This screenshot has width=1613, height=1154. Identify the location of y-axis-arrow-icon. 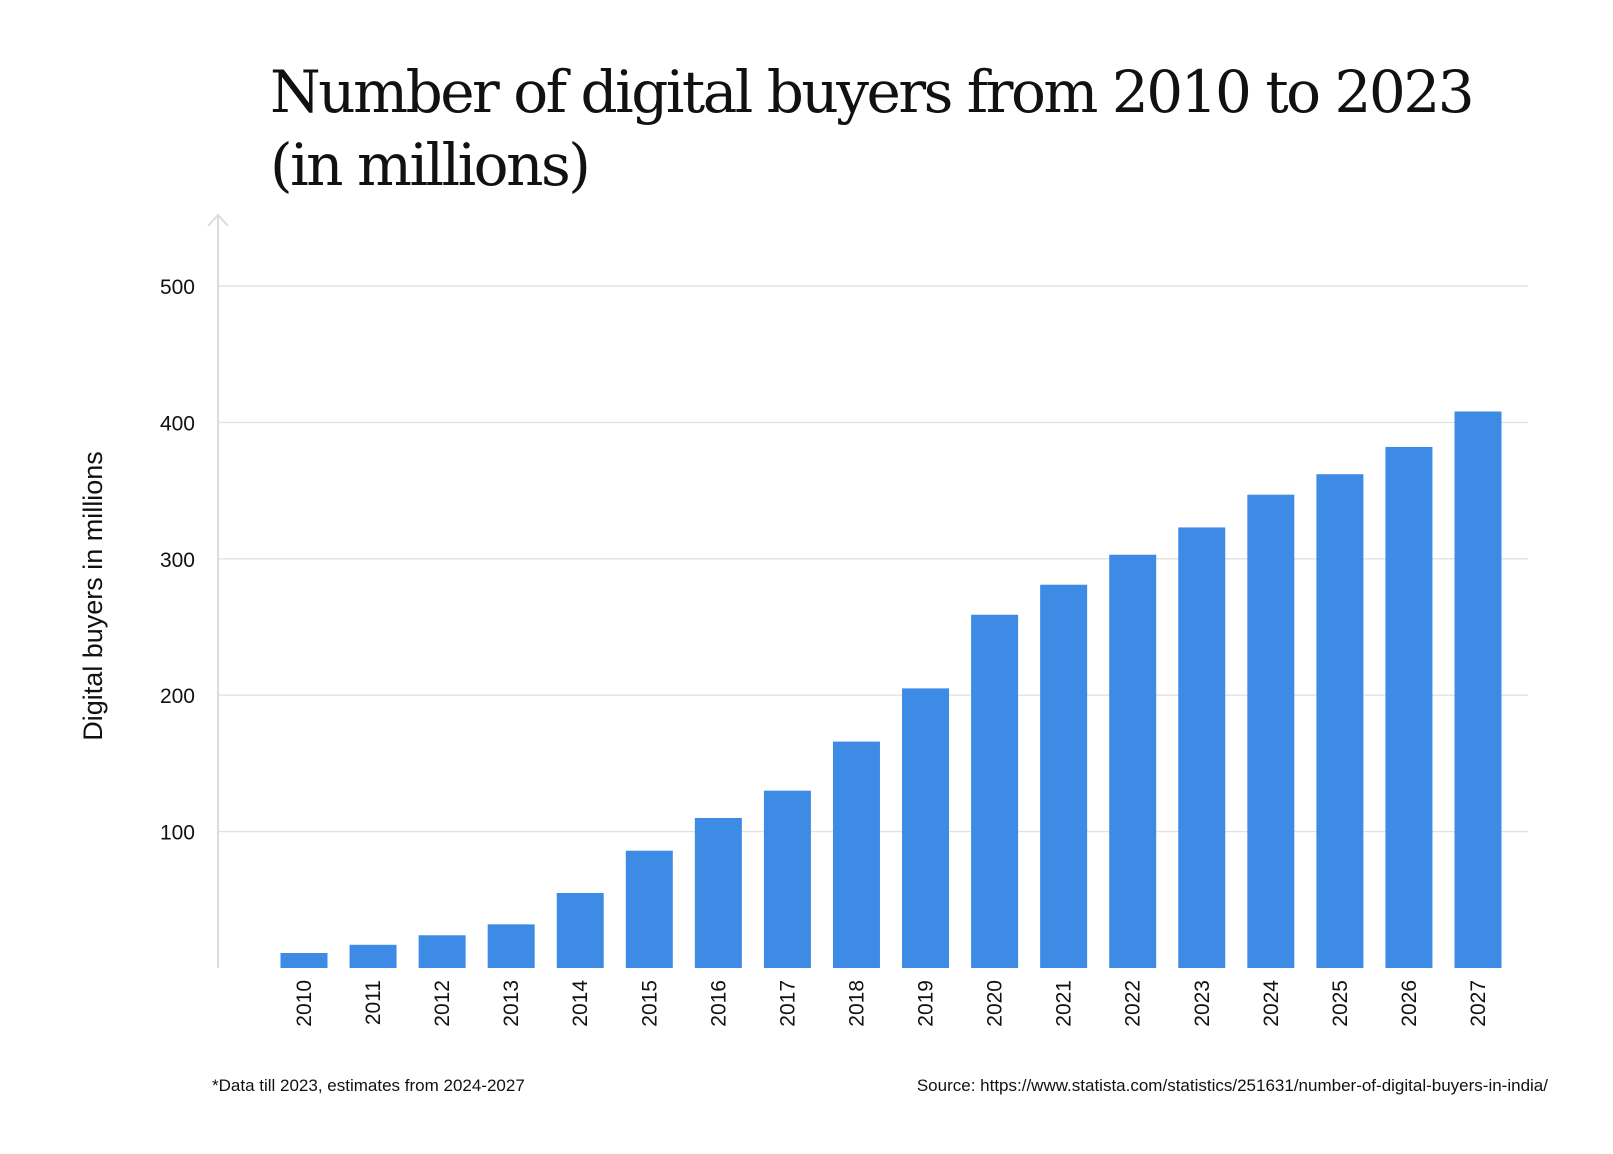
(218, 220).